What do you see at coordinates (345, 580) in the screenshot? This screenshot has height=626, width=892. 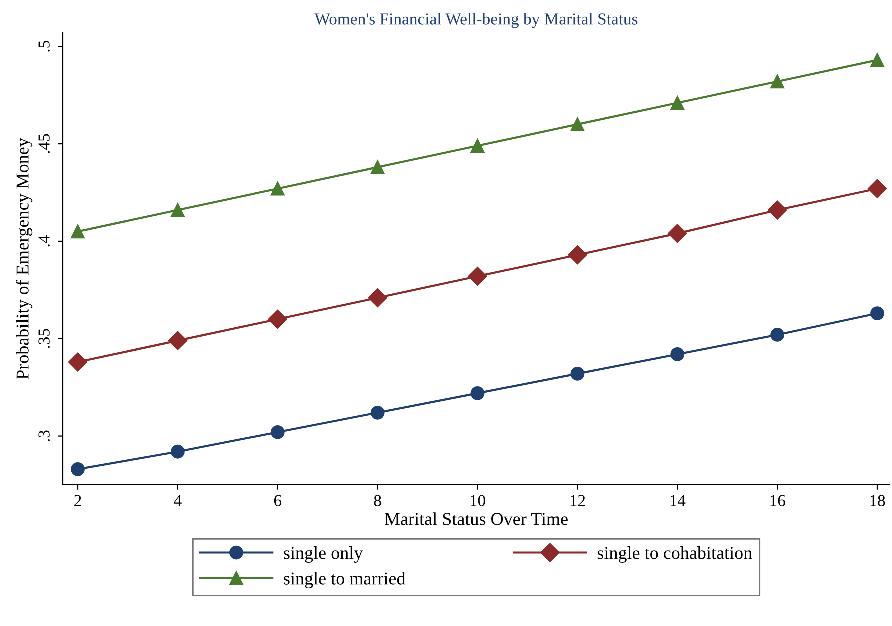 I see `legend-label: single to married` at bounding box center [345, 580].